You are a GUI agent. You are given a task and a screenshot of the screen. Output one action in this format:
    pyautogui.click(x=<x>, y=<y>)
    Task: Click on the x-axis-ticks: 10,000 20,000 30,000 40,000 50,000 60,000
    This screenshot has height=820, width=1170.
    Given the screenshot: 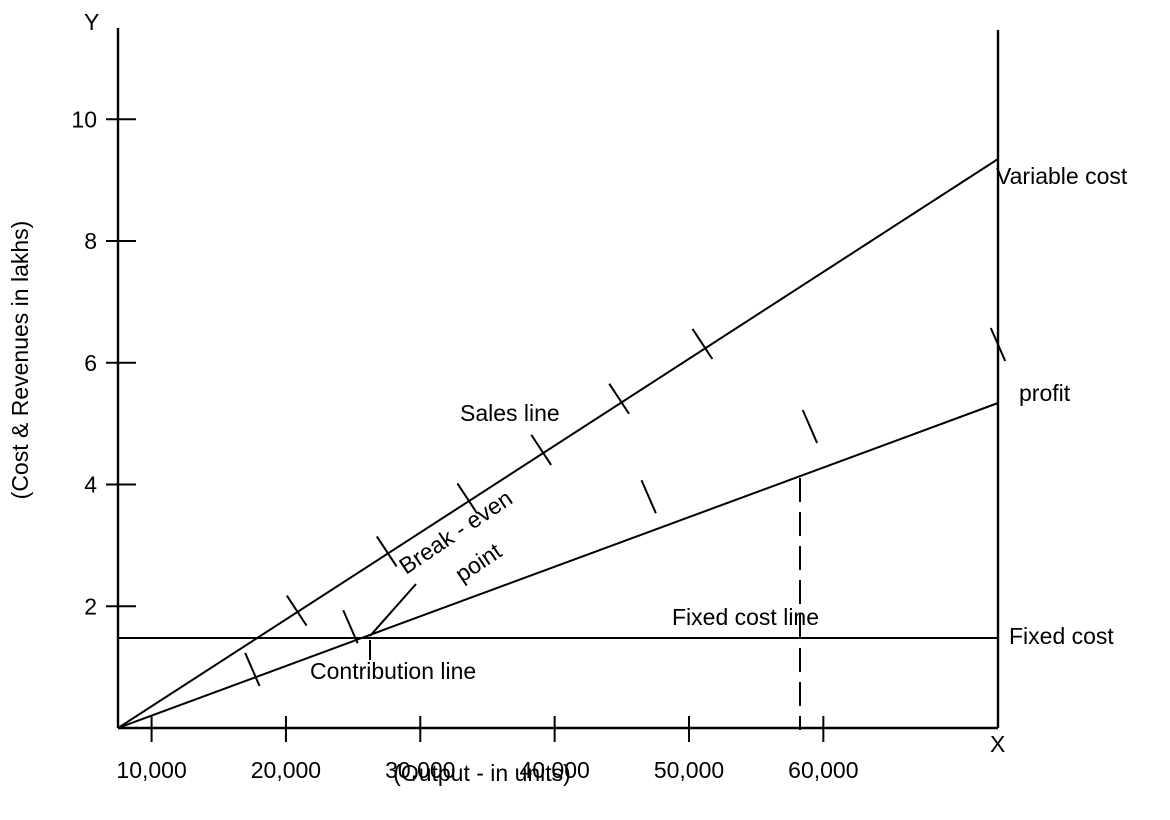 What is the action you would take?
    pyautogui.click(x=487, y=749)
    